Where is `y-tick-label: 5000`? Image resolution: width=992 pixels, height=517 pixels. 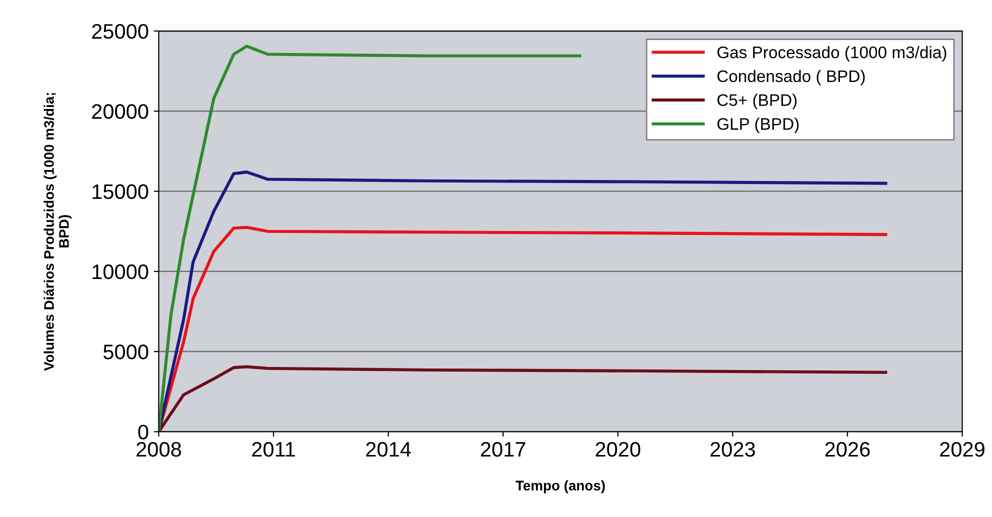 y-tick-label: 5000 is located at coordinates (125, 352).